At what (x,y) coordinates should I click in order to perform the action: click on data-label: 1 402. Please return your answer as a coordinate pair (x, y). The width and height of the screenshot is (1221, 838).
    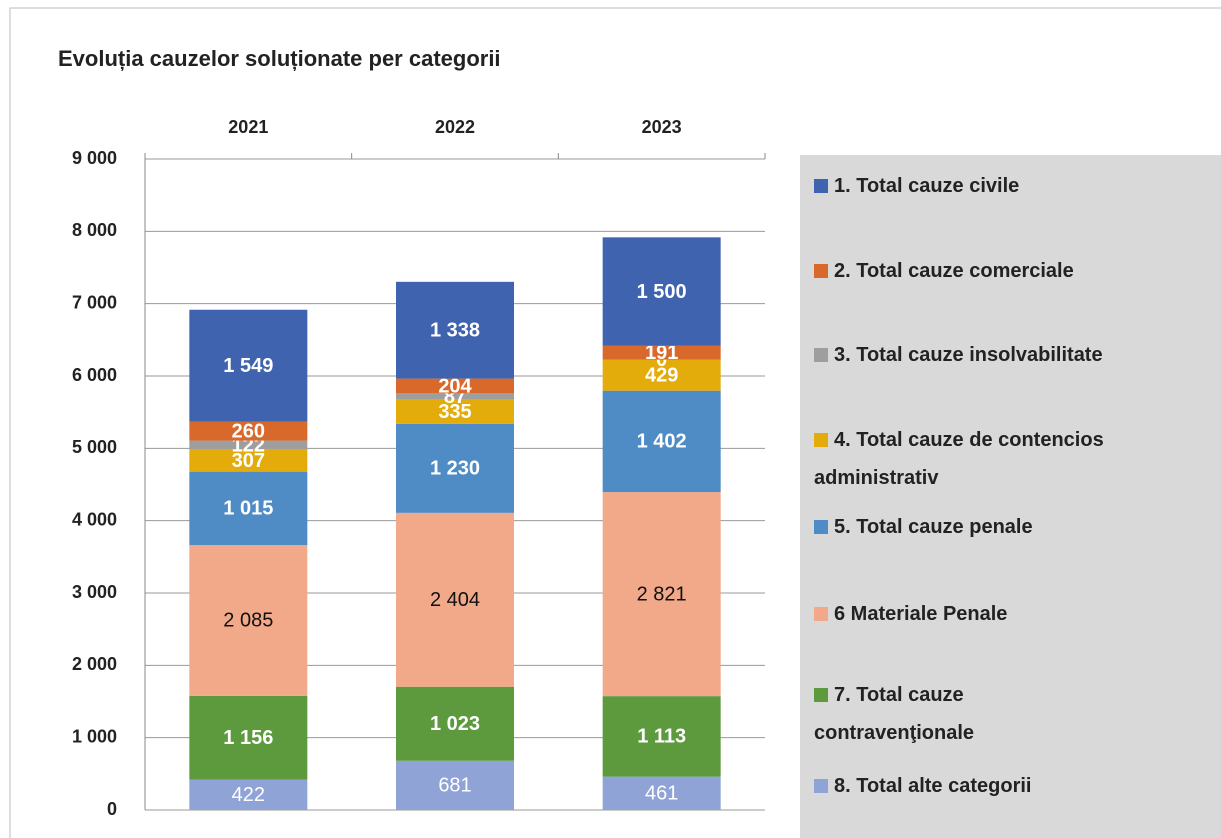
    Looking at the image, I should click on (662, 442).